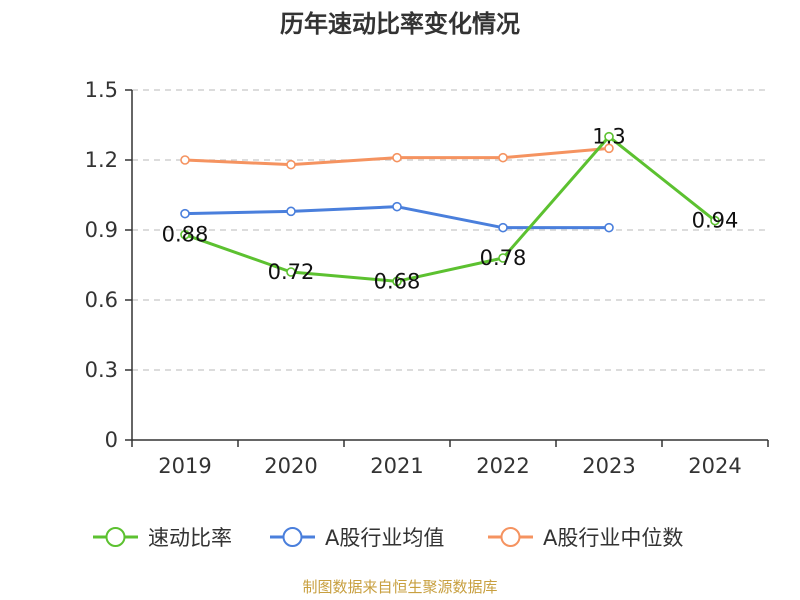 The height and width of the screenshot is (600, 800). Describe the element at coordinates (101, 90) in the screenshot. I see `y-tick-label: 1.5` at that location.